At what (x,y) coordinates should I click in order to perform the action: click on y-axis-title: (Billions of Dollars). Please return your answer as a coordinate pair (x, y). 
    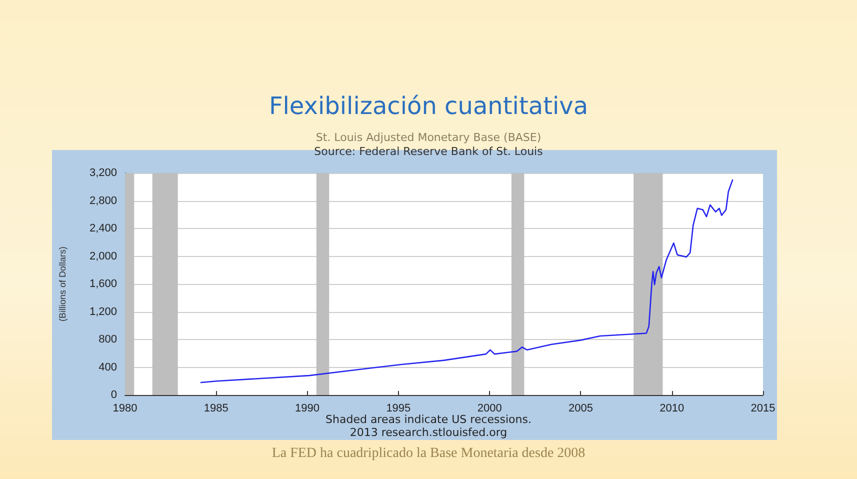
    Looking at the image, I should click on (63, 284).